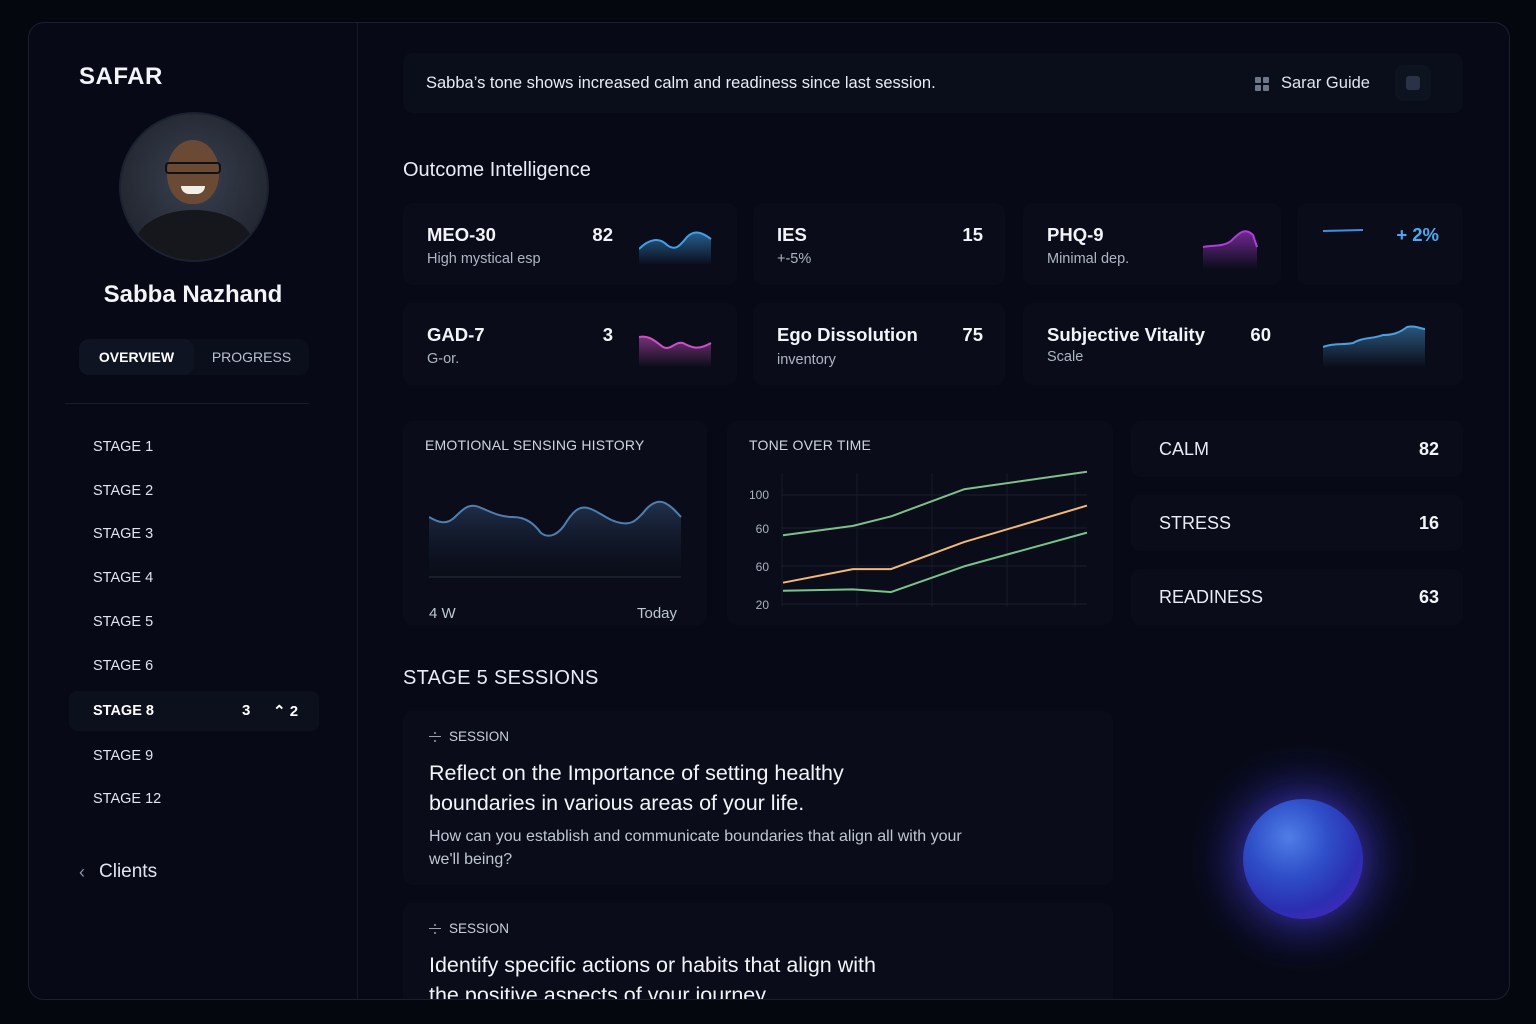 Image resolution: width=1536 pixels, height=1024 pixels. Describe the element at coordinates (123, 490) in the screenshot. I see `stage-label: STAGE 2` at that location.